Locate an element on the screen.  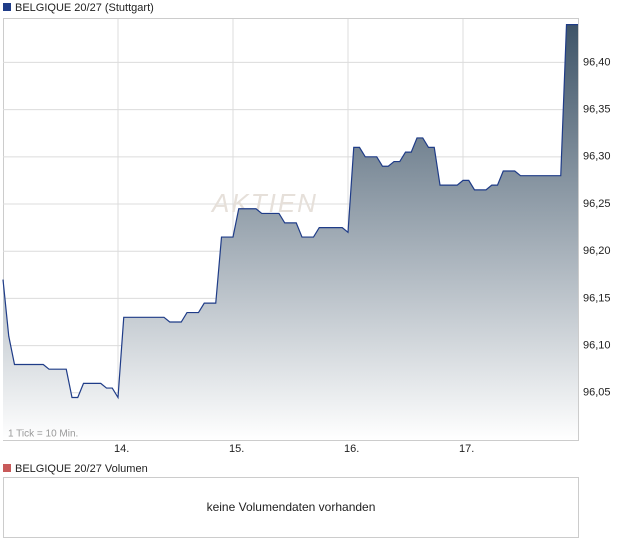
y-tick-label: 96,15 is located at coordinates (597, 298).